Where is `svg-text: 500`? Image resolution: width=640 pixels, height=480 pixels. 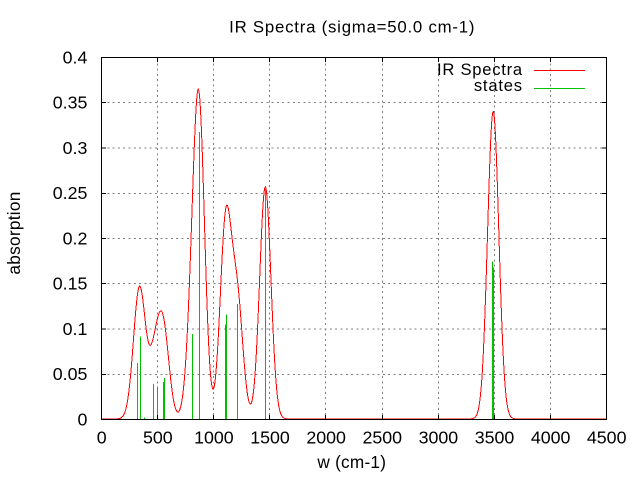
svg-text: 500 is located at coordinates (158, 438).